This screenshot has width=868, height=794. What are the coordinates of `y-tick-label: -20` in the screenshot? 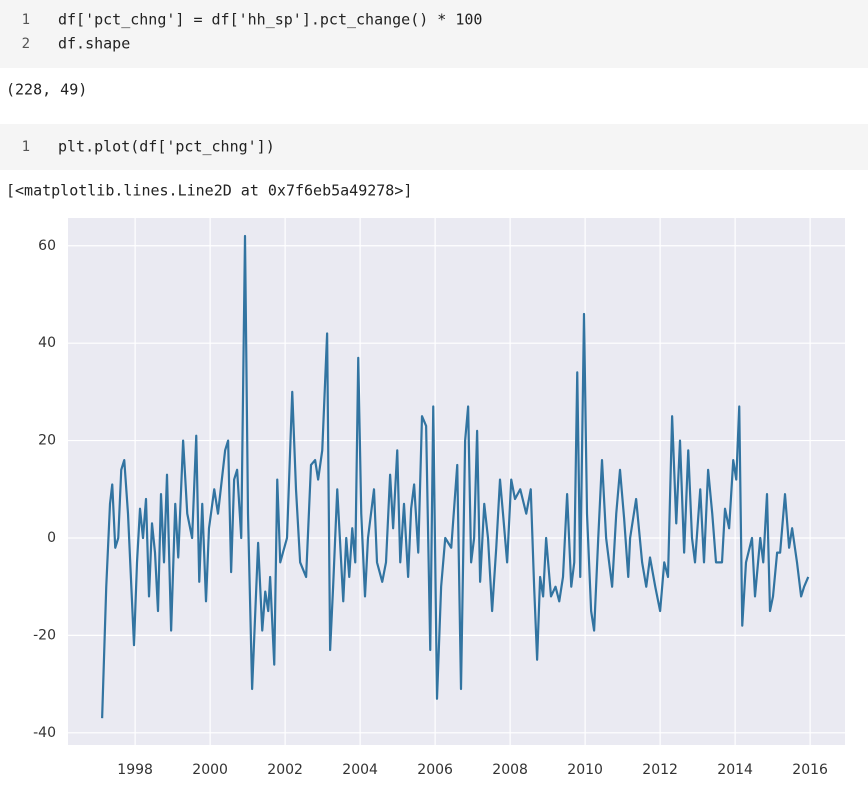 It's located at (44, 635).